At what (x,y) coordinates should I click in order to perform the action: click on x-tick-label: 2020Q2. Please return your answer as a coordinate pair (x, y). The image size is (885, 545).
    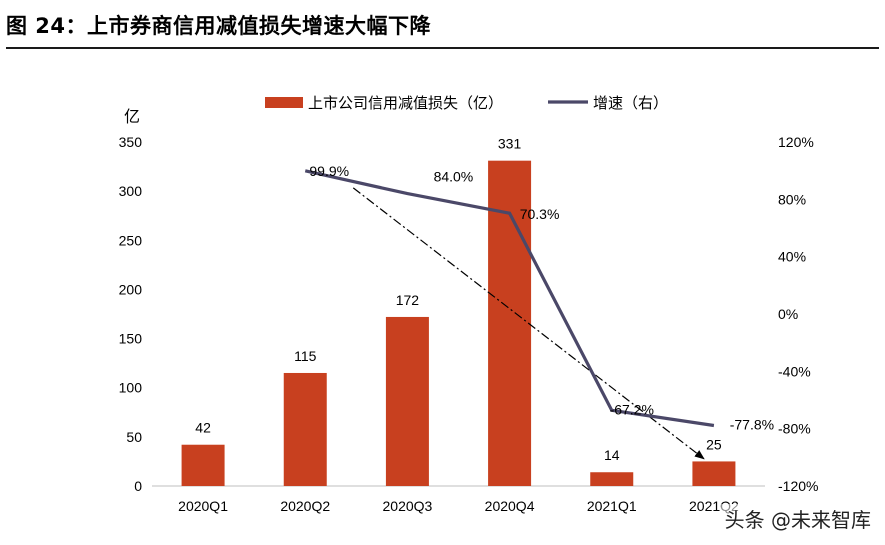
    Looking at the image, I should click on (305, 506).